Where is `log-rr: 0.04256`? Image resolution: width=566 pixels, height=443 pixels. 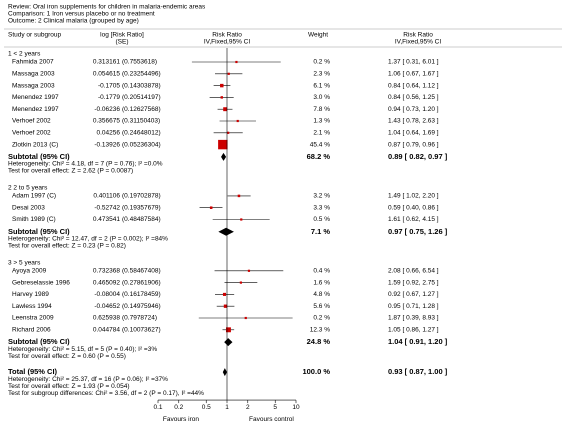 log-rr: 0.04256 is located at coordinates (109, 133).